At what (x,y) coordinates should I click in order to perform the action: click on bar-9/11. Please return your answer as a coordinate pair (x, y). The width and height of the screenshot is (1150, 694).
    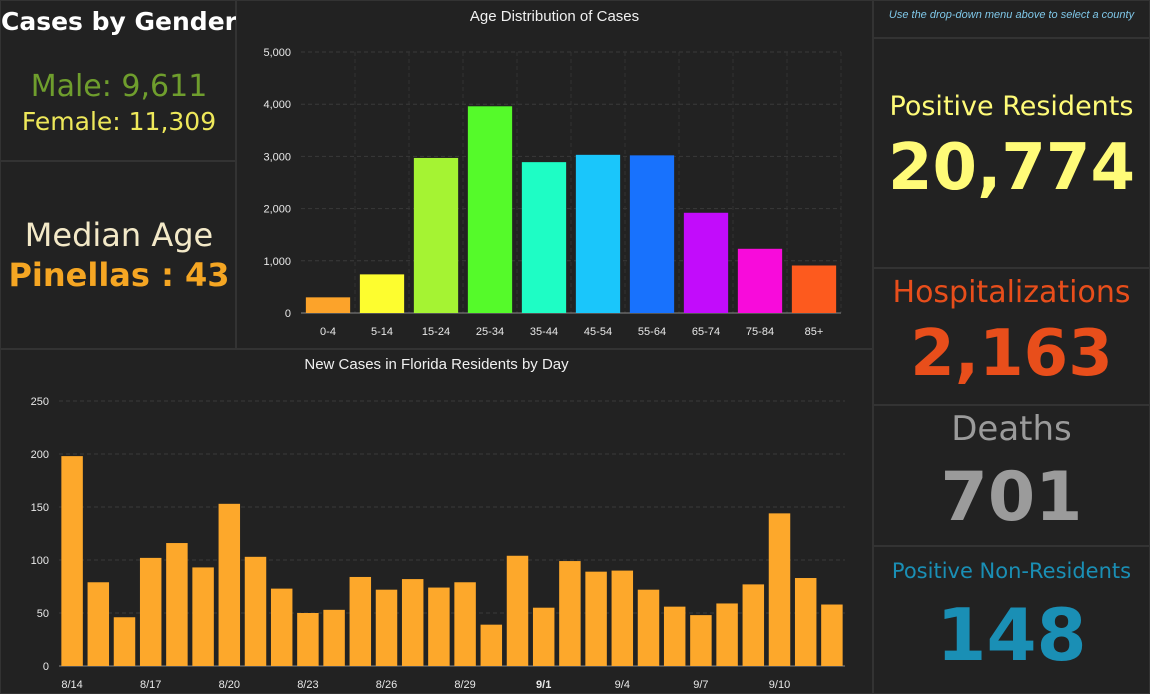
    Looking at the image, I should click on (805, 622).